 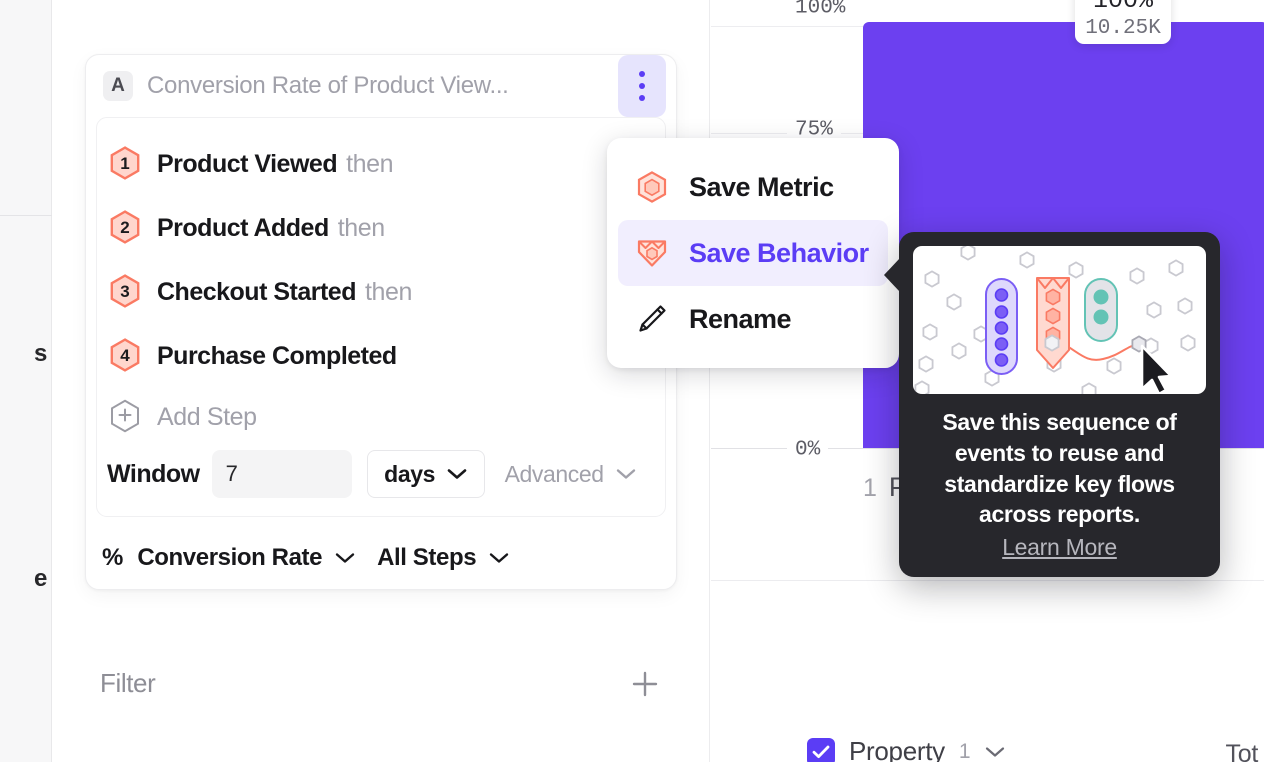 What do you see at coordinates (26, 381) in the screenshot?
I see `left-rail: s e` at bounding box center [26, 381].